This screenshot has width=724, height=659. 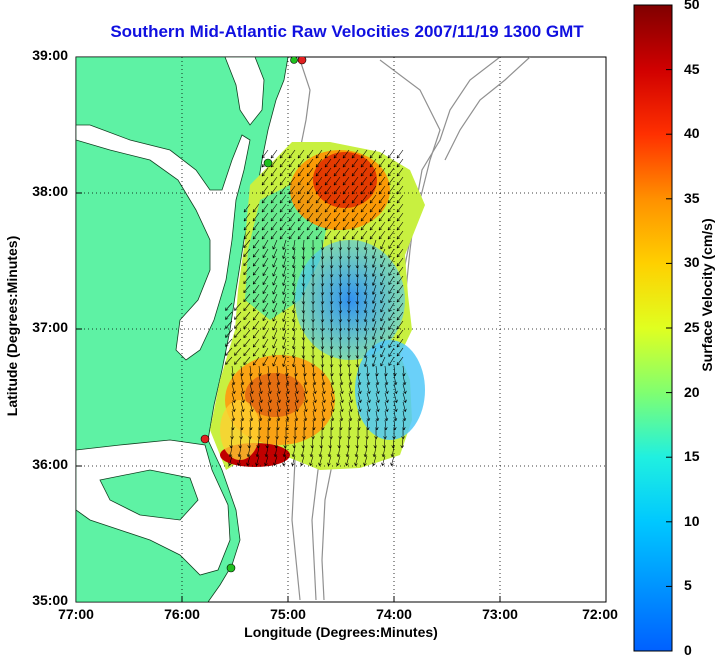 What do you see at coordinates (50, 600) in the screenshot?
I see `y-tick-label: 35:00` at bounding box center [50, 600].